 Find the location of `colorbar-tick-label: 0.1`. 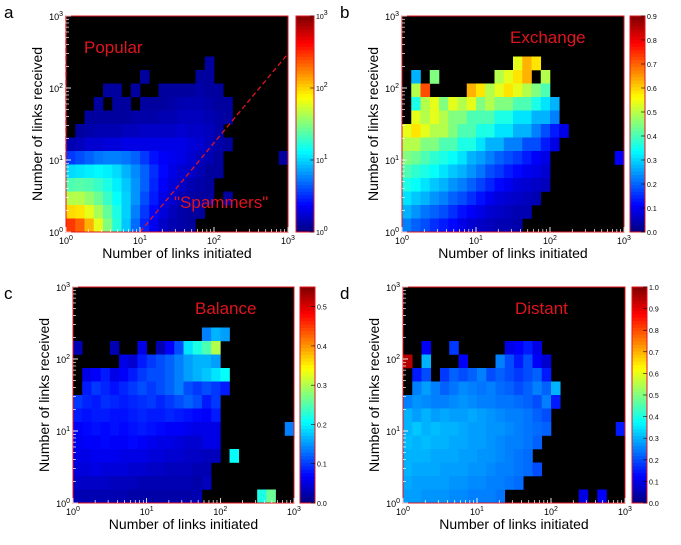

colorbar-tick-label: 0.1 is located at coordinates (322, 465).